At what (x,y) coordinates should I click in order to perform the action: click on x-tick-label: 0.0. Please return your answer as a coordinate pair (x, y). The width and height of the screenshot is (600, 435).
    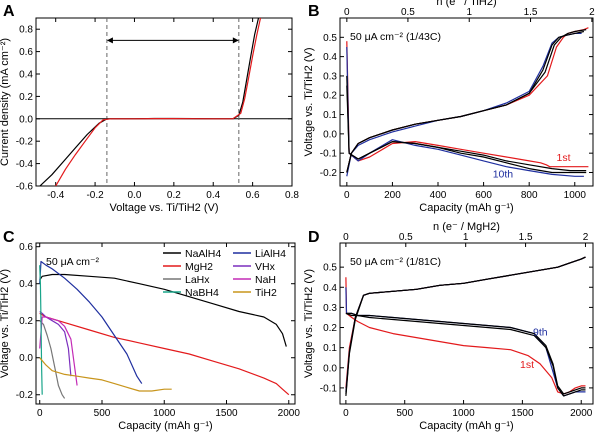
    Looking at the image, I should click on (135, 195).